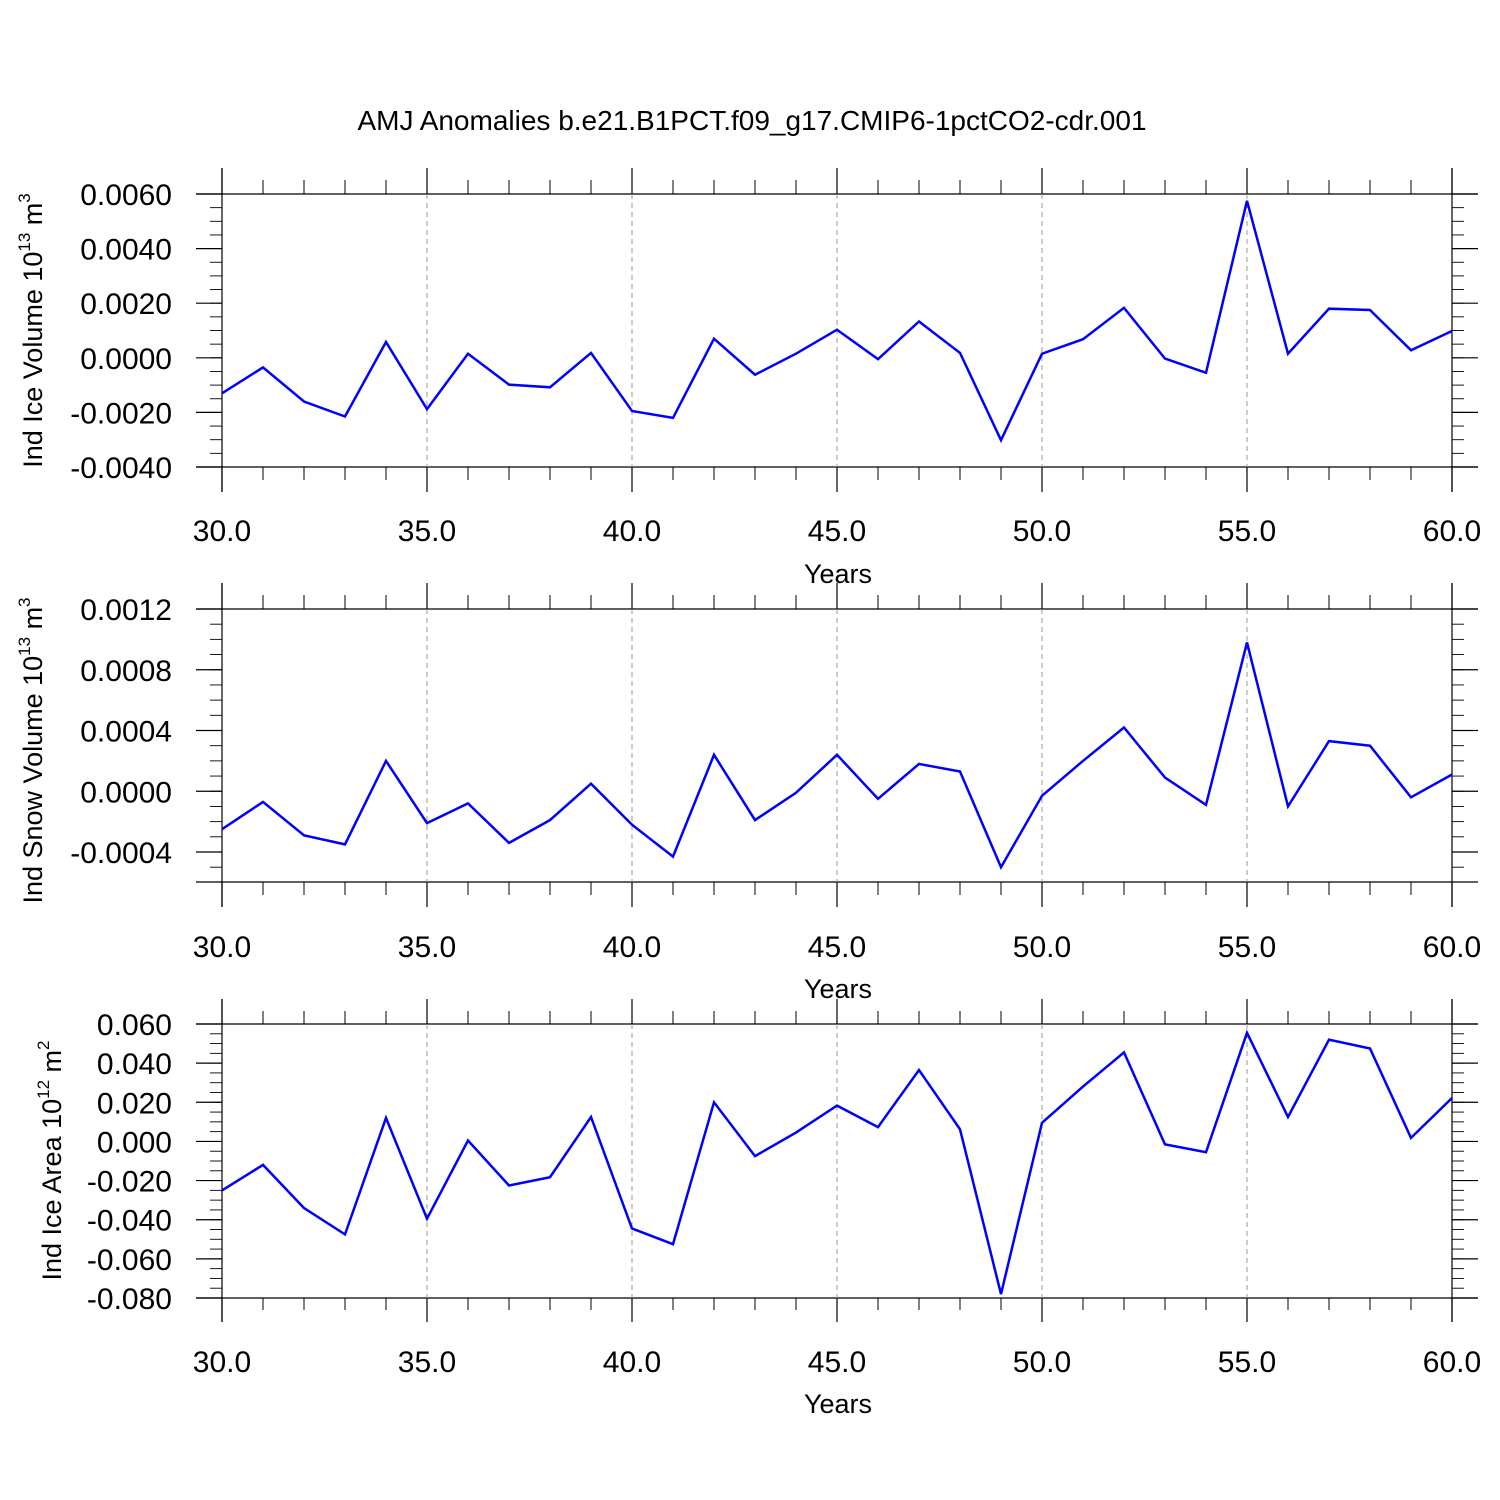 Image resolution: width=1500 pixels, height=1500 pixels. What do you see at coordinates (121, 853) in the screenshot?
I see `y-tick-label: -0.0004` at bounding box center [121, 853].